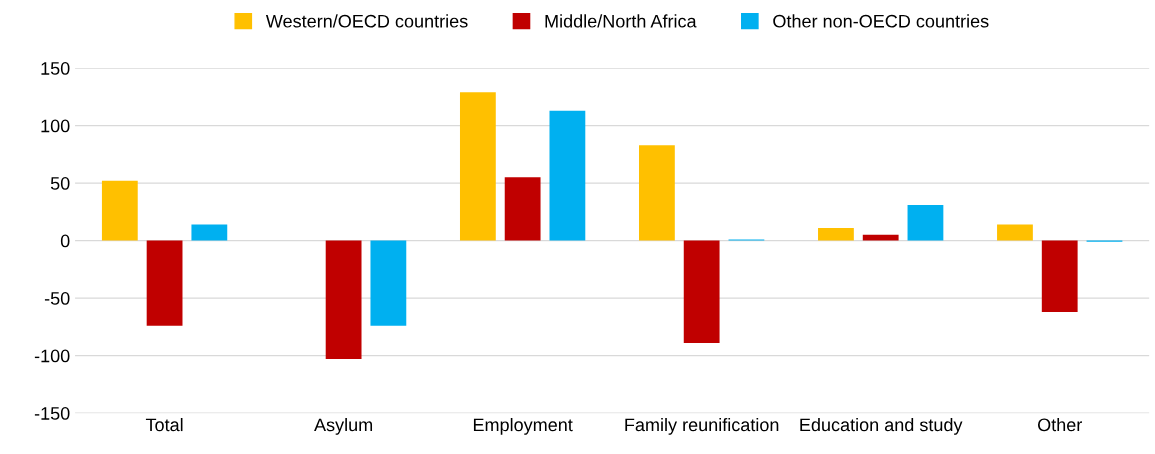 This screenshot has width=1155, height=454. Describe the element at coordinates (55, 68) in the screenshot. I see `y-tick-label: 150` at that location.